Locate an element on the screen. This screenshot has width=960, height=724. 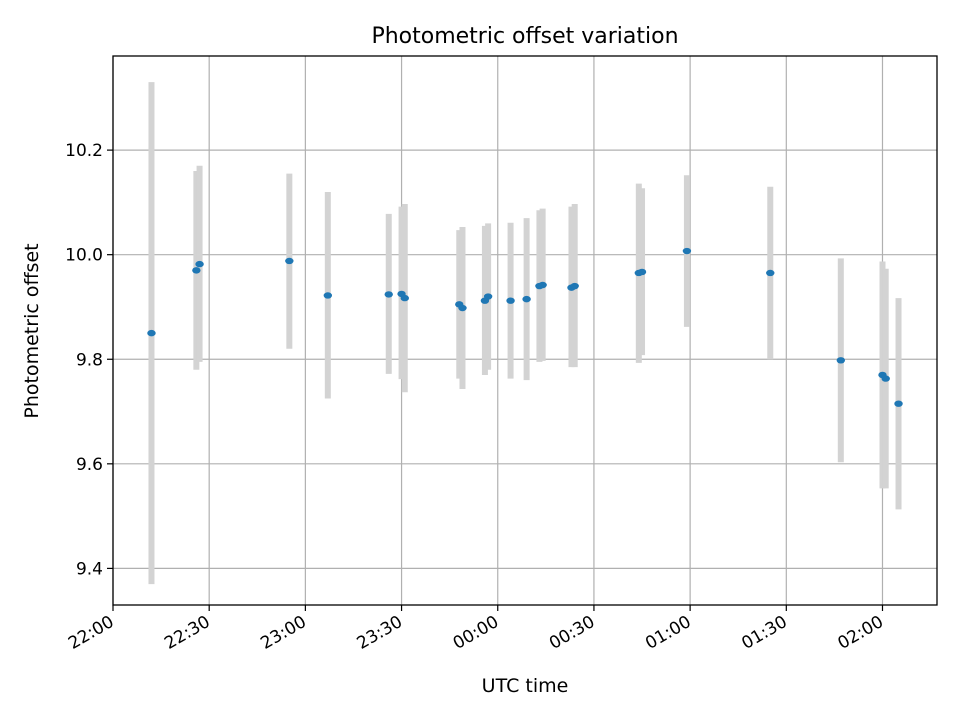
y-axis-label: Photometric offset is located at coordinates (32, 330).